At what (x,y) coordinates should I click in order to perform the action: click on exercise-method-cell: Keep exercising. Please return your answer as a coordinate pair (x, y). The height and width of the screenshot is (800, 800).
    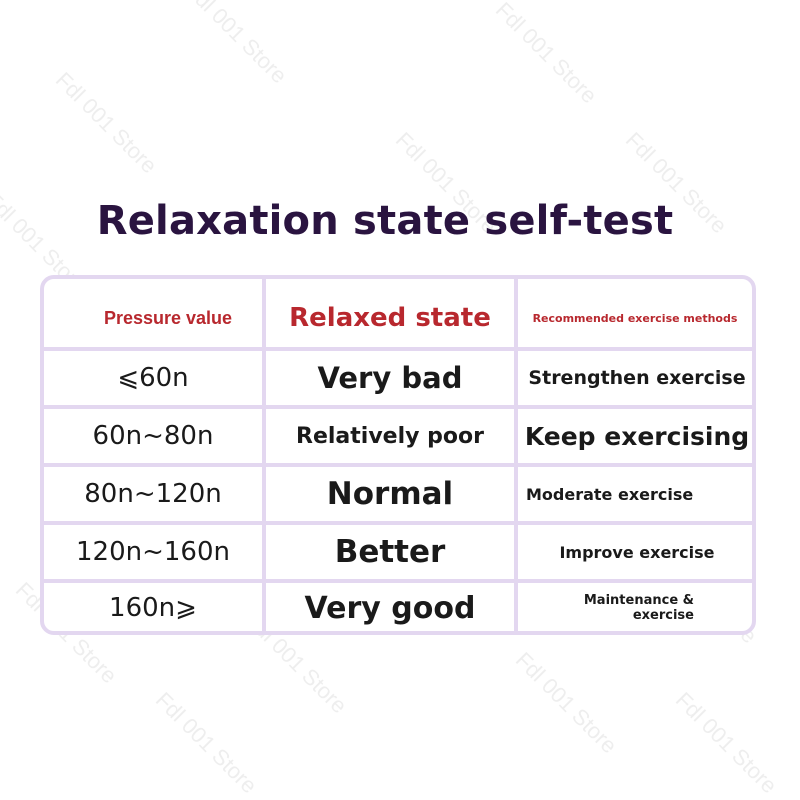
    Looking at the image, I should click on (637, 436).